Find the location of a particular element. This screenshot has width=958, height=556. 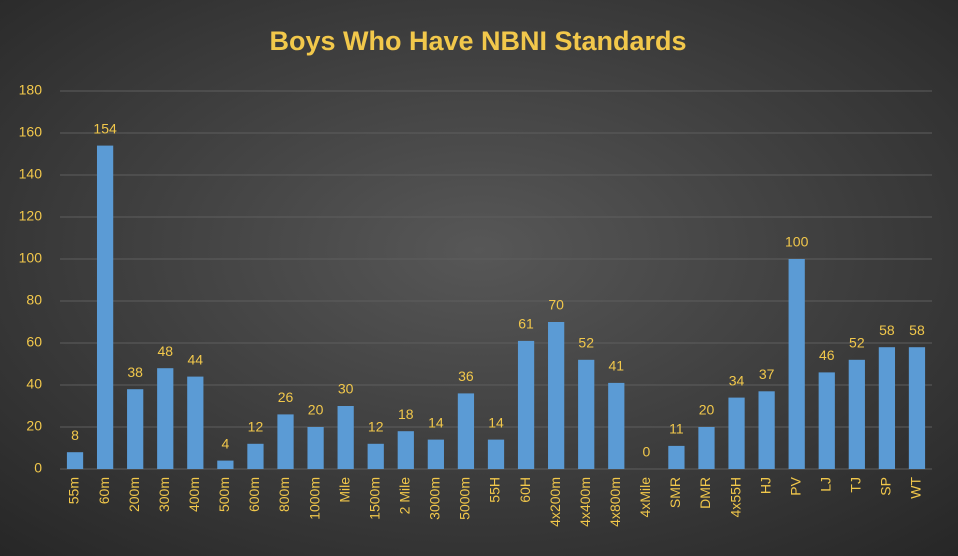

data-label: 0 is located at coordinates (646, 452).